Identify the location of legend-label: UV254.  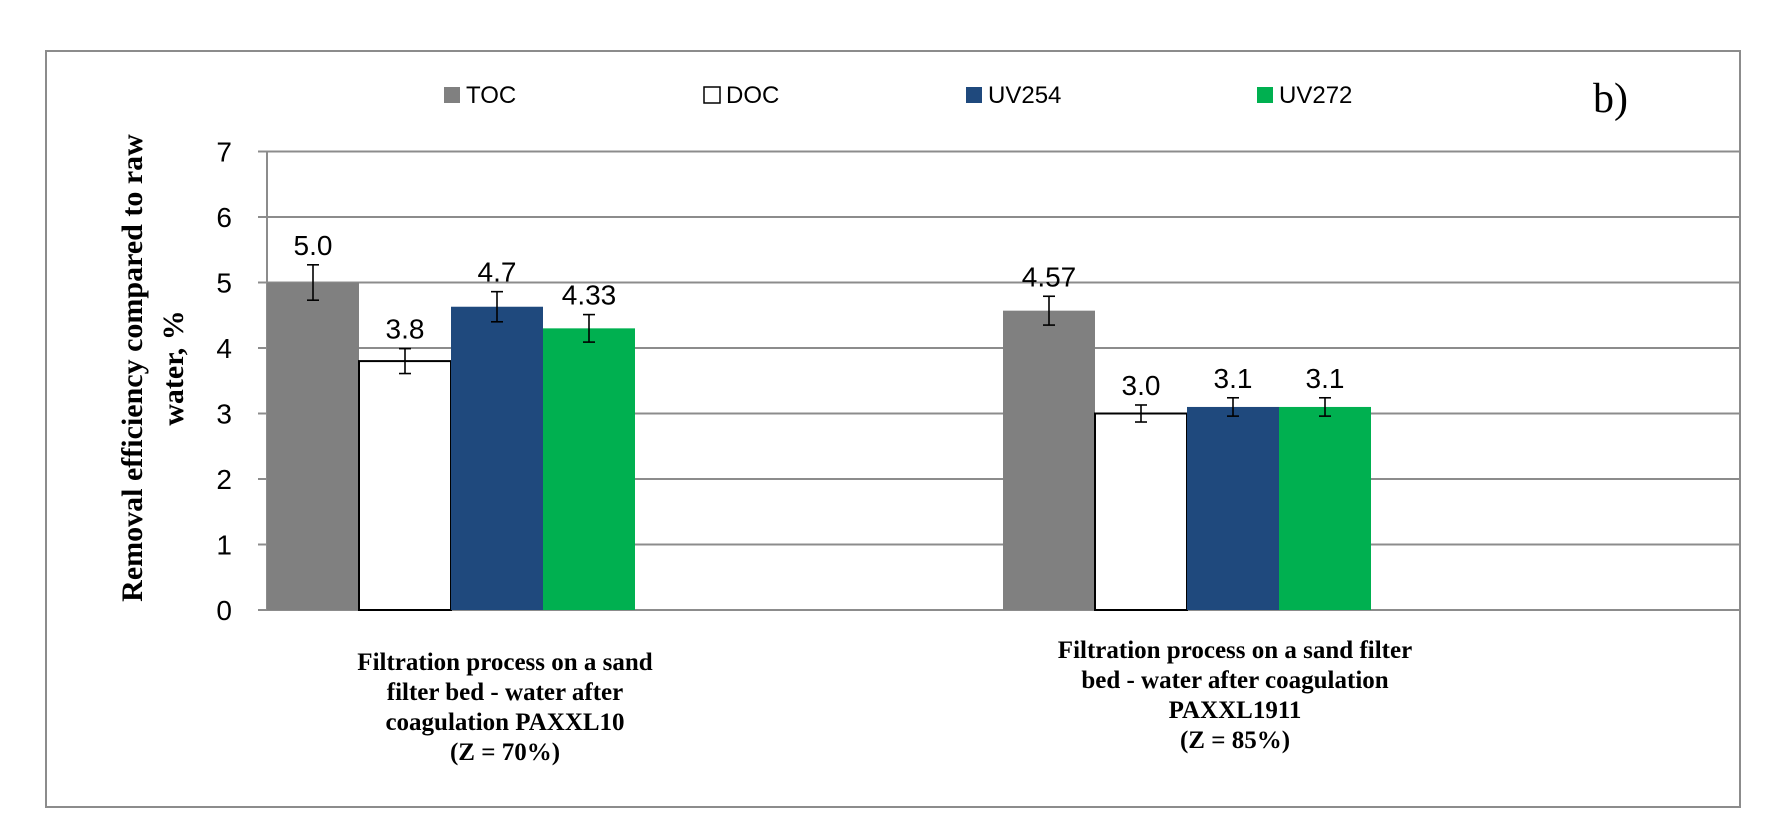
(1024, 95).